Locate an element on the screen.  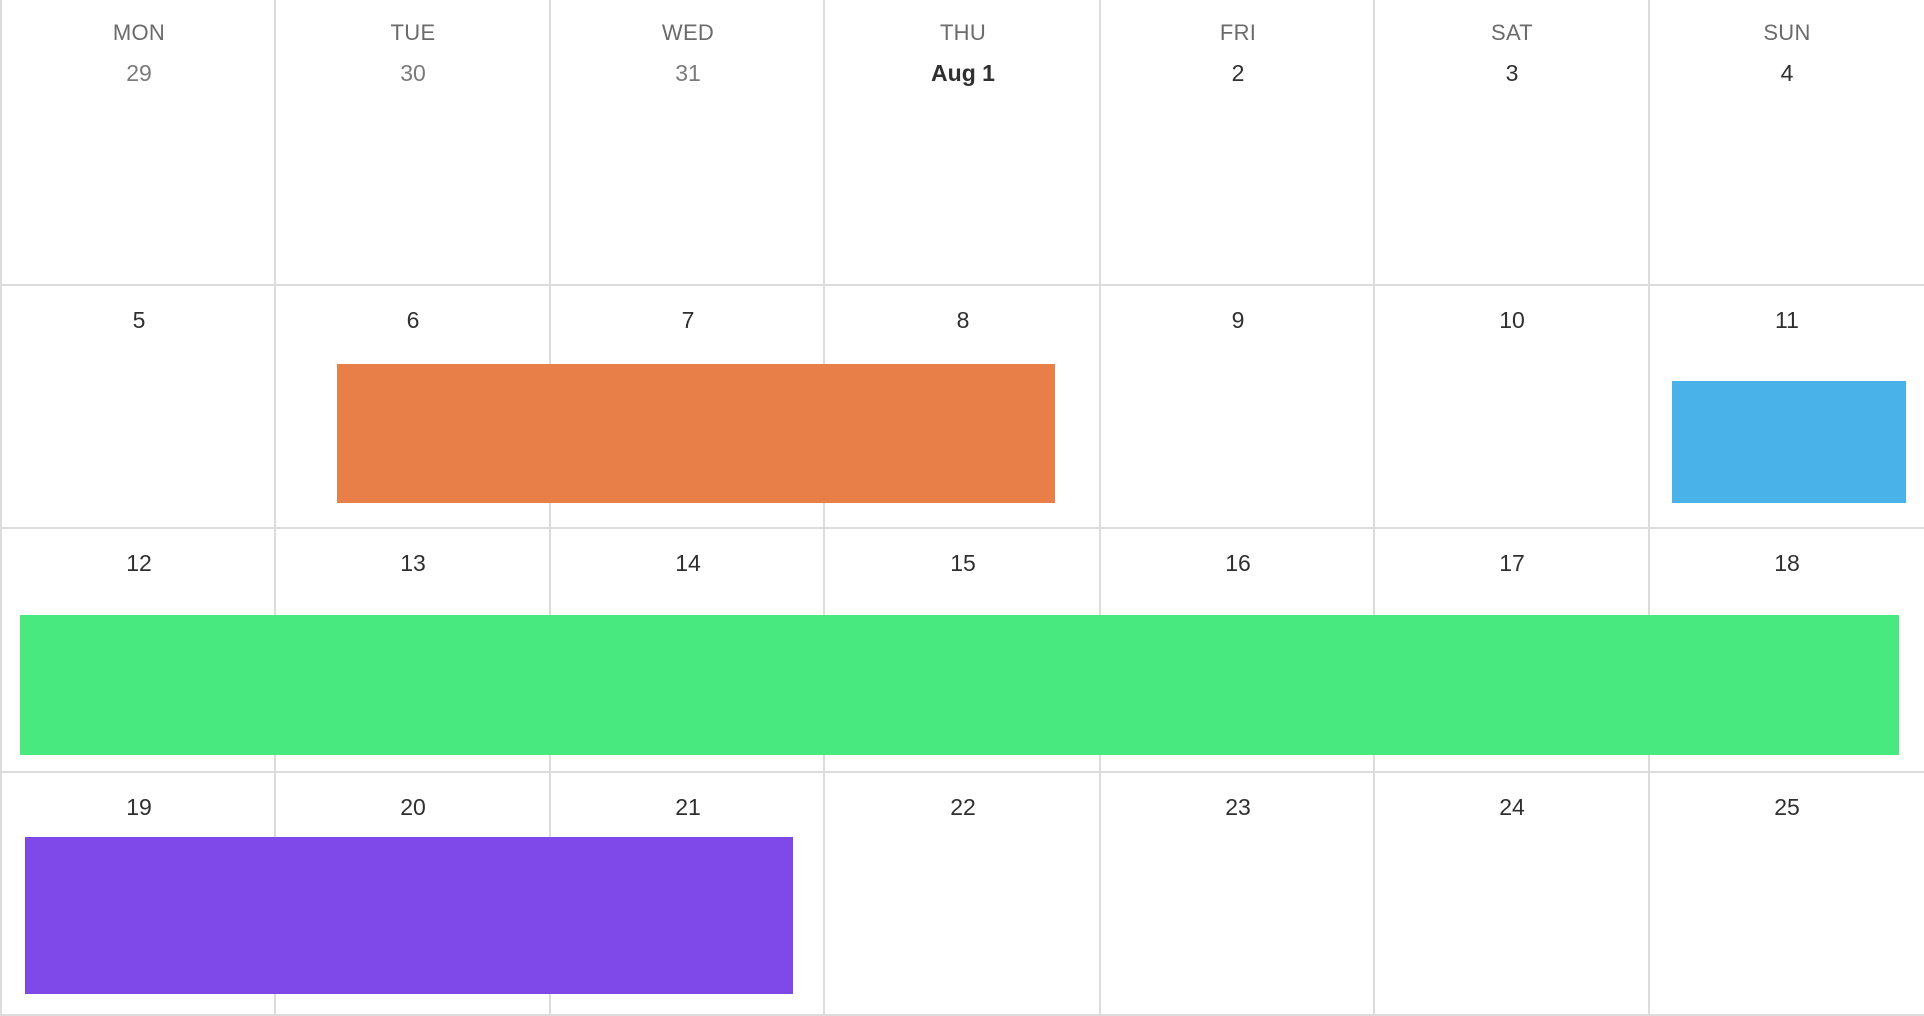
date-label: 25 is located at coordinates (1787, 807).